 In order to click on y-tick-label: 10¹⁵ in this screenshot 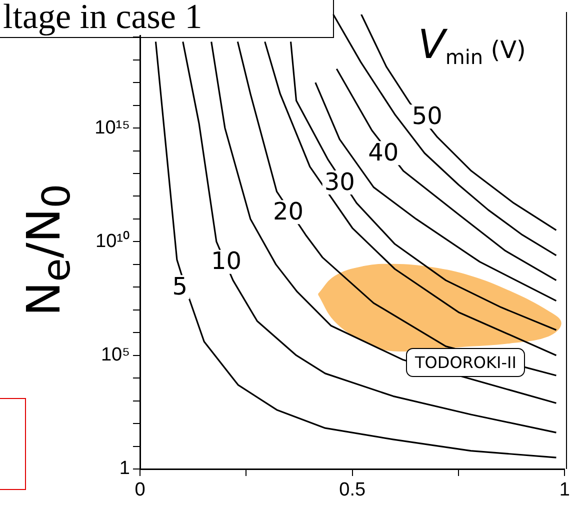, I will do `click(112, 127)`.